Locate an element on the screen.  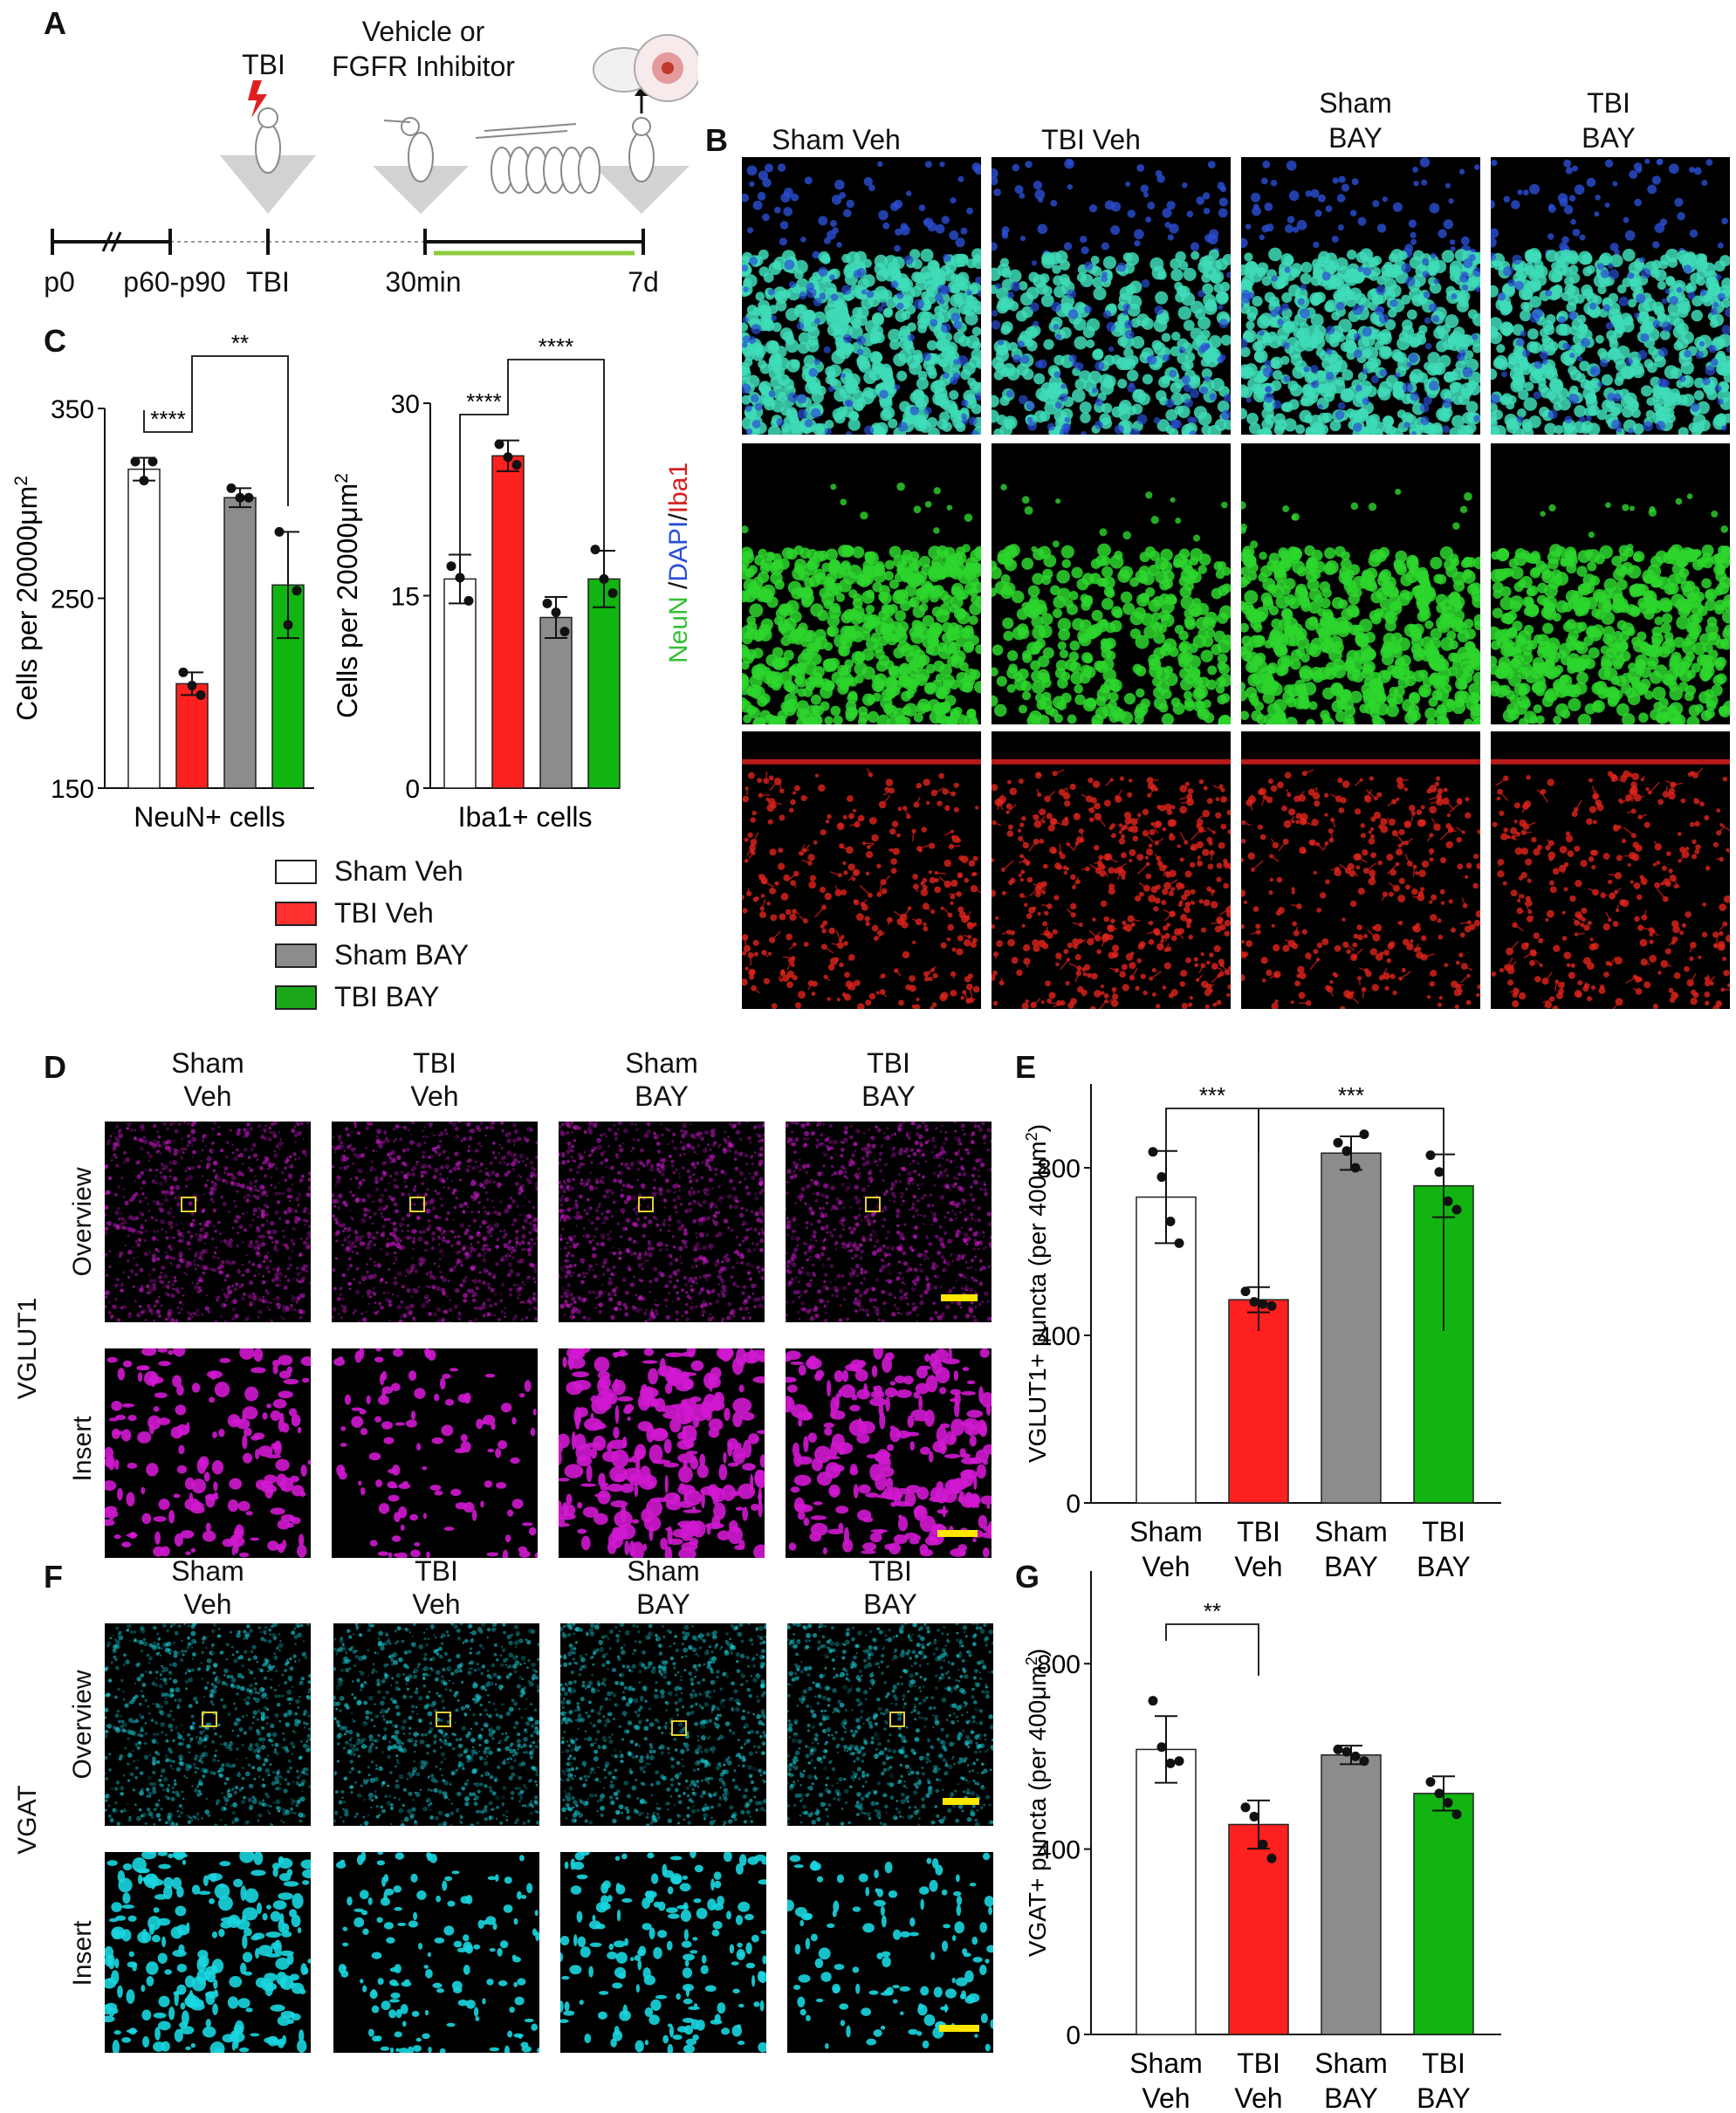
panel-b-stain-label: NeuN /DAPI/Iba1 is located at coordinates (679, 515).